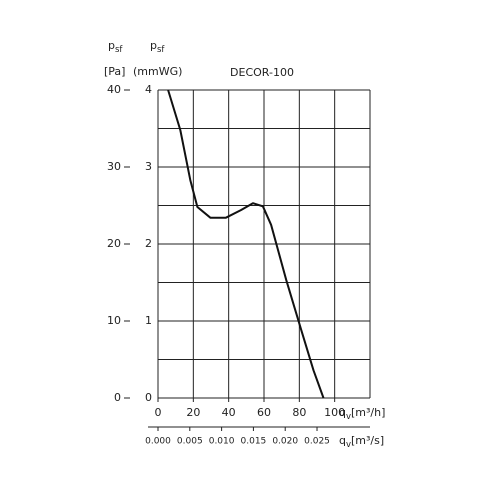 This screenshot has height=500, width=500. Describe the element at coordinates (114, 71) in the screenshot. I see `y-axis-unit: [Pa]` at that location.